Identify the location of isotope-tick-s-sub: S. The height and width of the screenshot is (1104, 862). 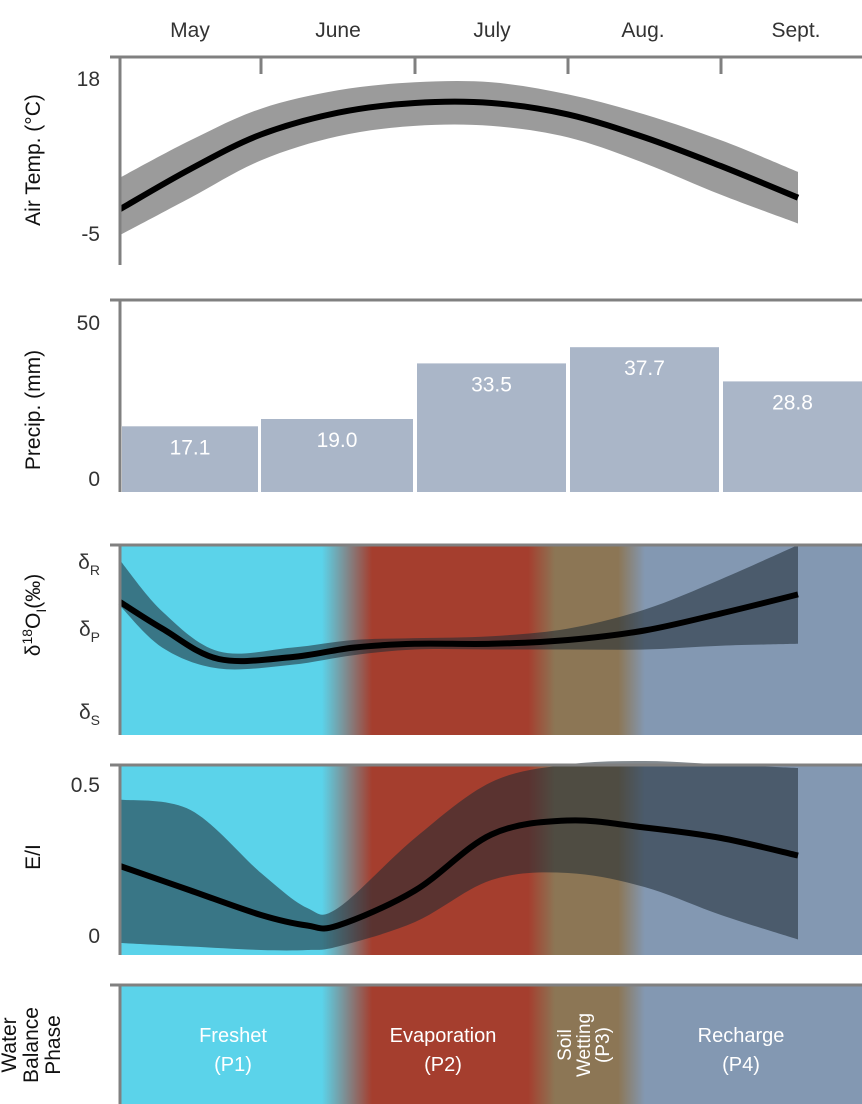
(95, 720).